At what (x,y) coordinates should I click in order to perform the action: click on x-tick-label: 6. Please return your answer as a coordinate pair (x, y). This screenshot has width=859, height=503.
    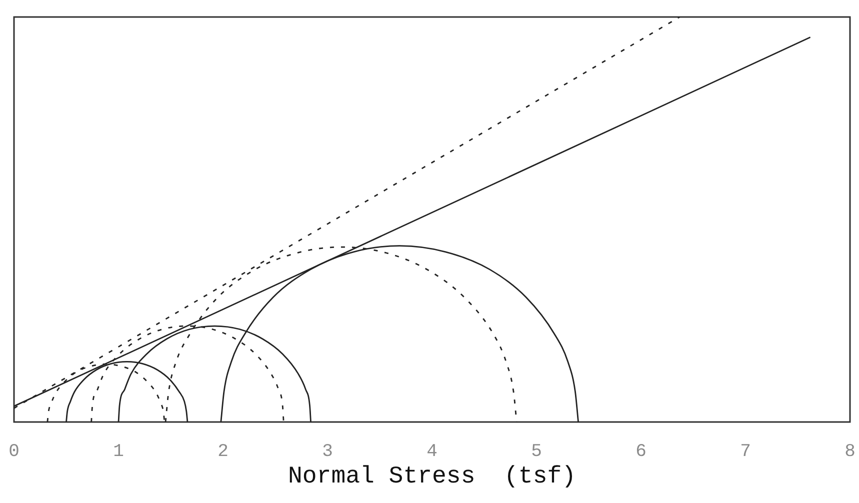
    Looking at the image, I should click on (641, 452).